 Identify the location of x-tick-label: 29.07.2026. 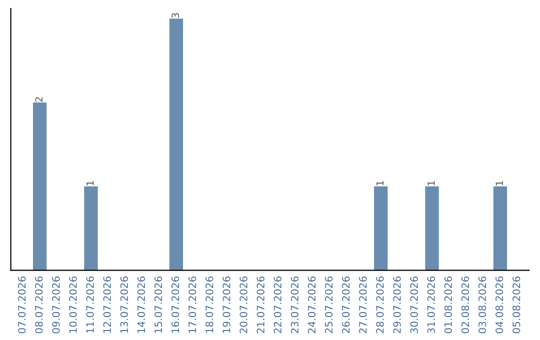
(397, 305).